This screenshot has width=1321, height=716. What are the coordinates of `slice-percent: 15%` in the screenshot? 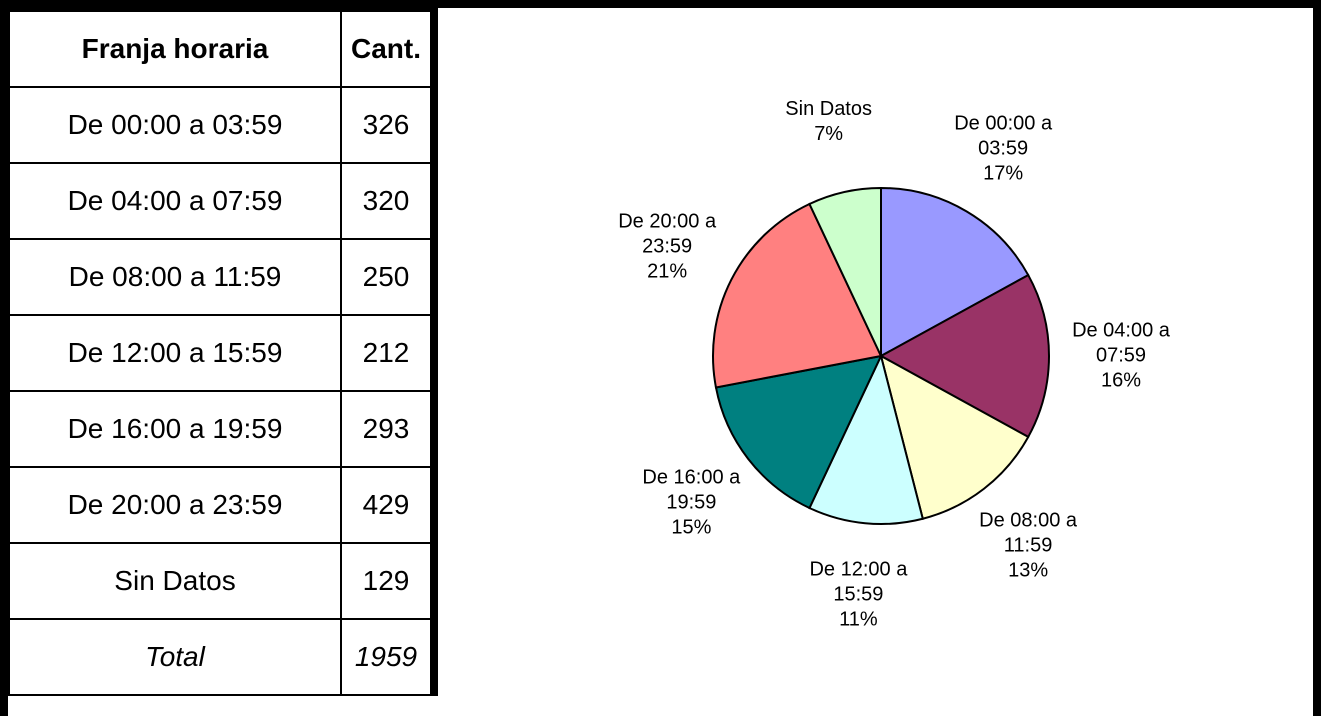 It's located at (691, 527).